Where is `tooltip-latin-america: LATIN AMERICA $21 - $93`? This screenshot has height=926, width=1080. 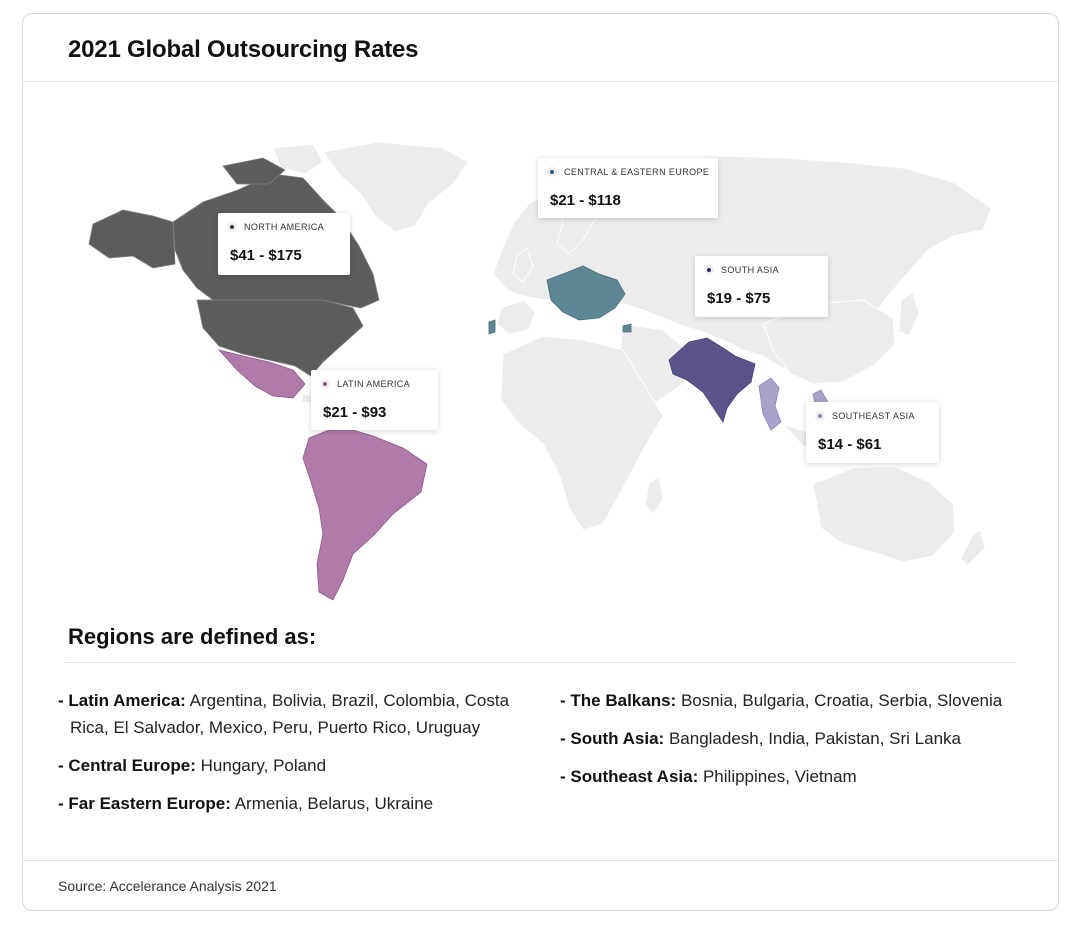
tooltip-latin-america: LATIN AMERICA $21 - $93 is located at coordinates (374, 400).